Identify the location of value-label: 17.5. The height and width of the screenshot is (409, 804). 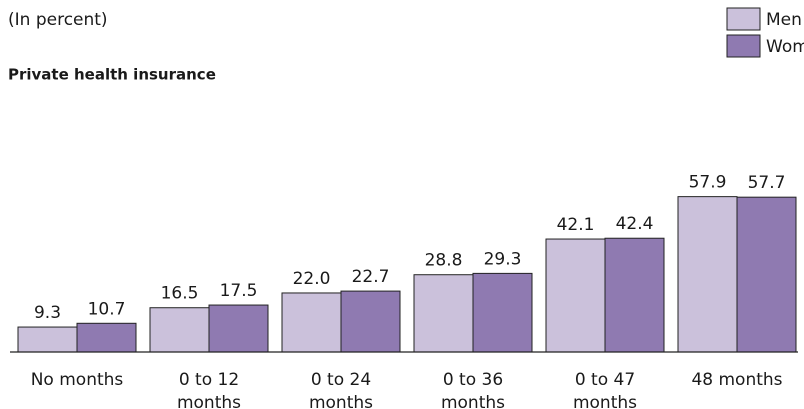
(239, 291).